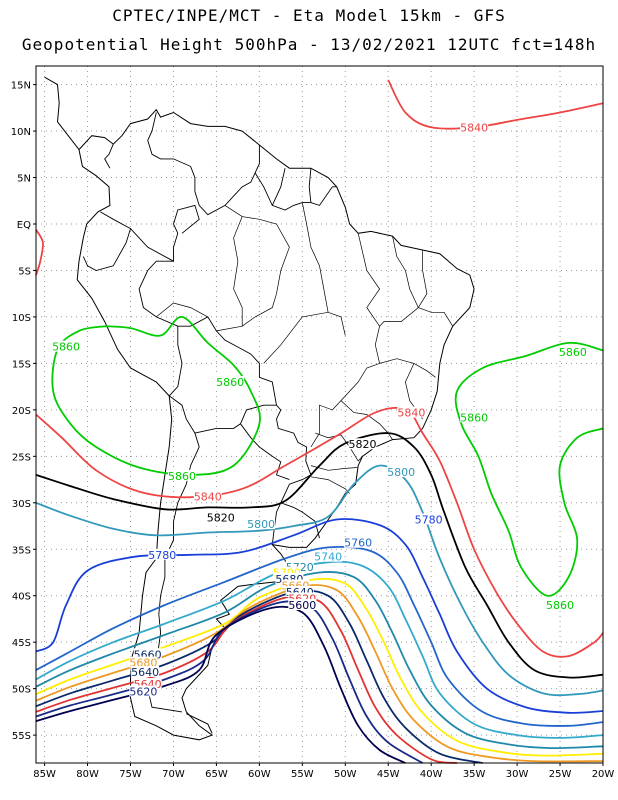 The height and width of the screenshot is (800, 618). I want to click on lon-tick-label: 35W, so click(474, 774).